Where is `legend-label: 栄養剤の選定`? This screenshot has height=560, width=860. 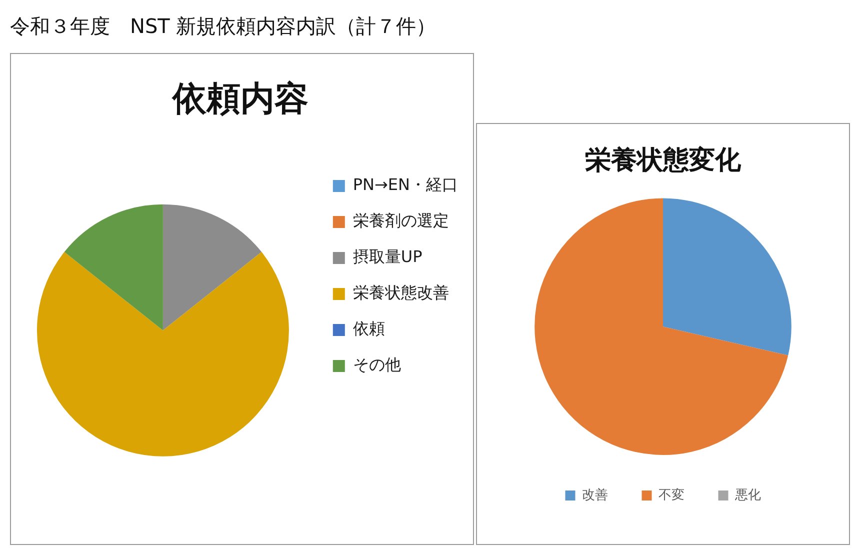 legend-label: 栄養剤の選定 is located at coordinates (400, 220).